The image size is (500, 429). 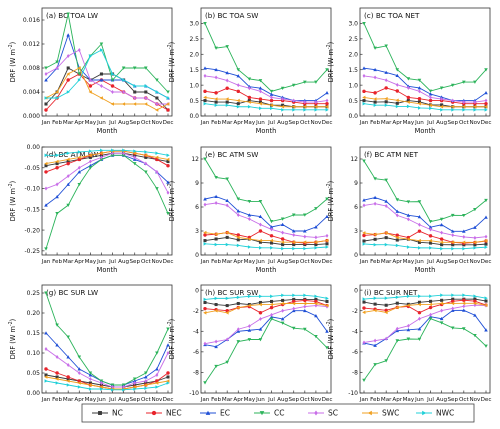 I want to click on legend-marker-nc, so click(x=100, y=413).